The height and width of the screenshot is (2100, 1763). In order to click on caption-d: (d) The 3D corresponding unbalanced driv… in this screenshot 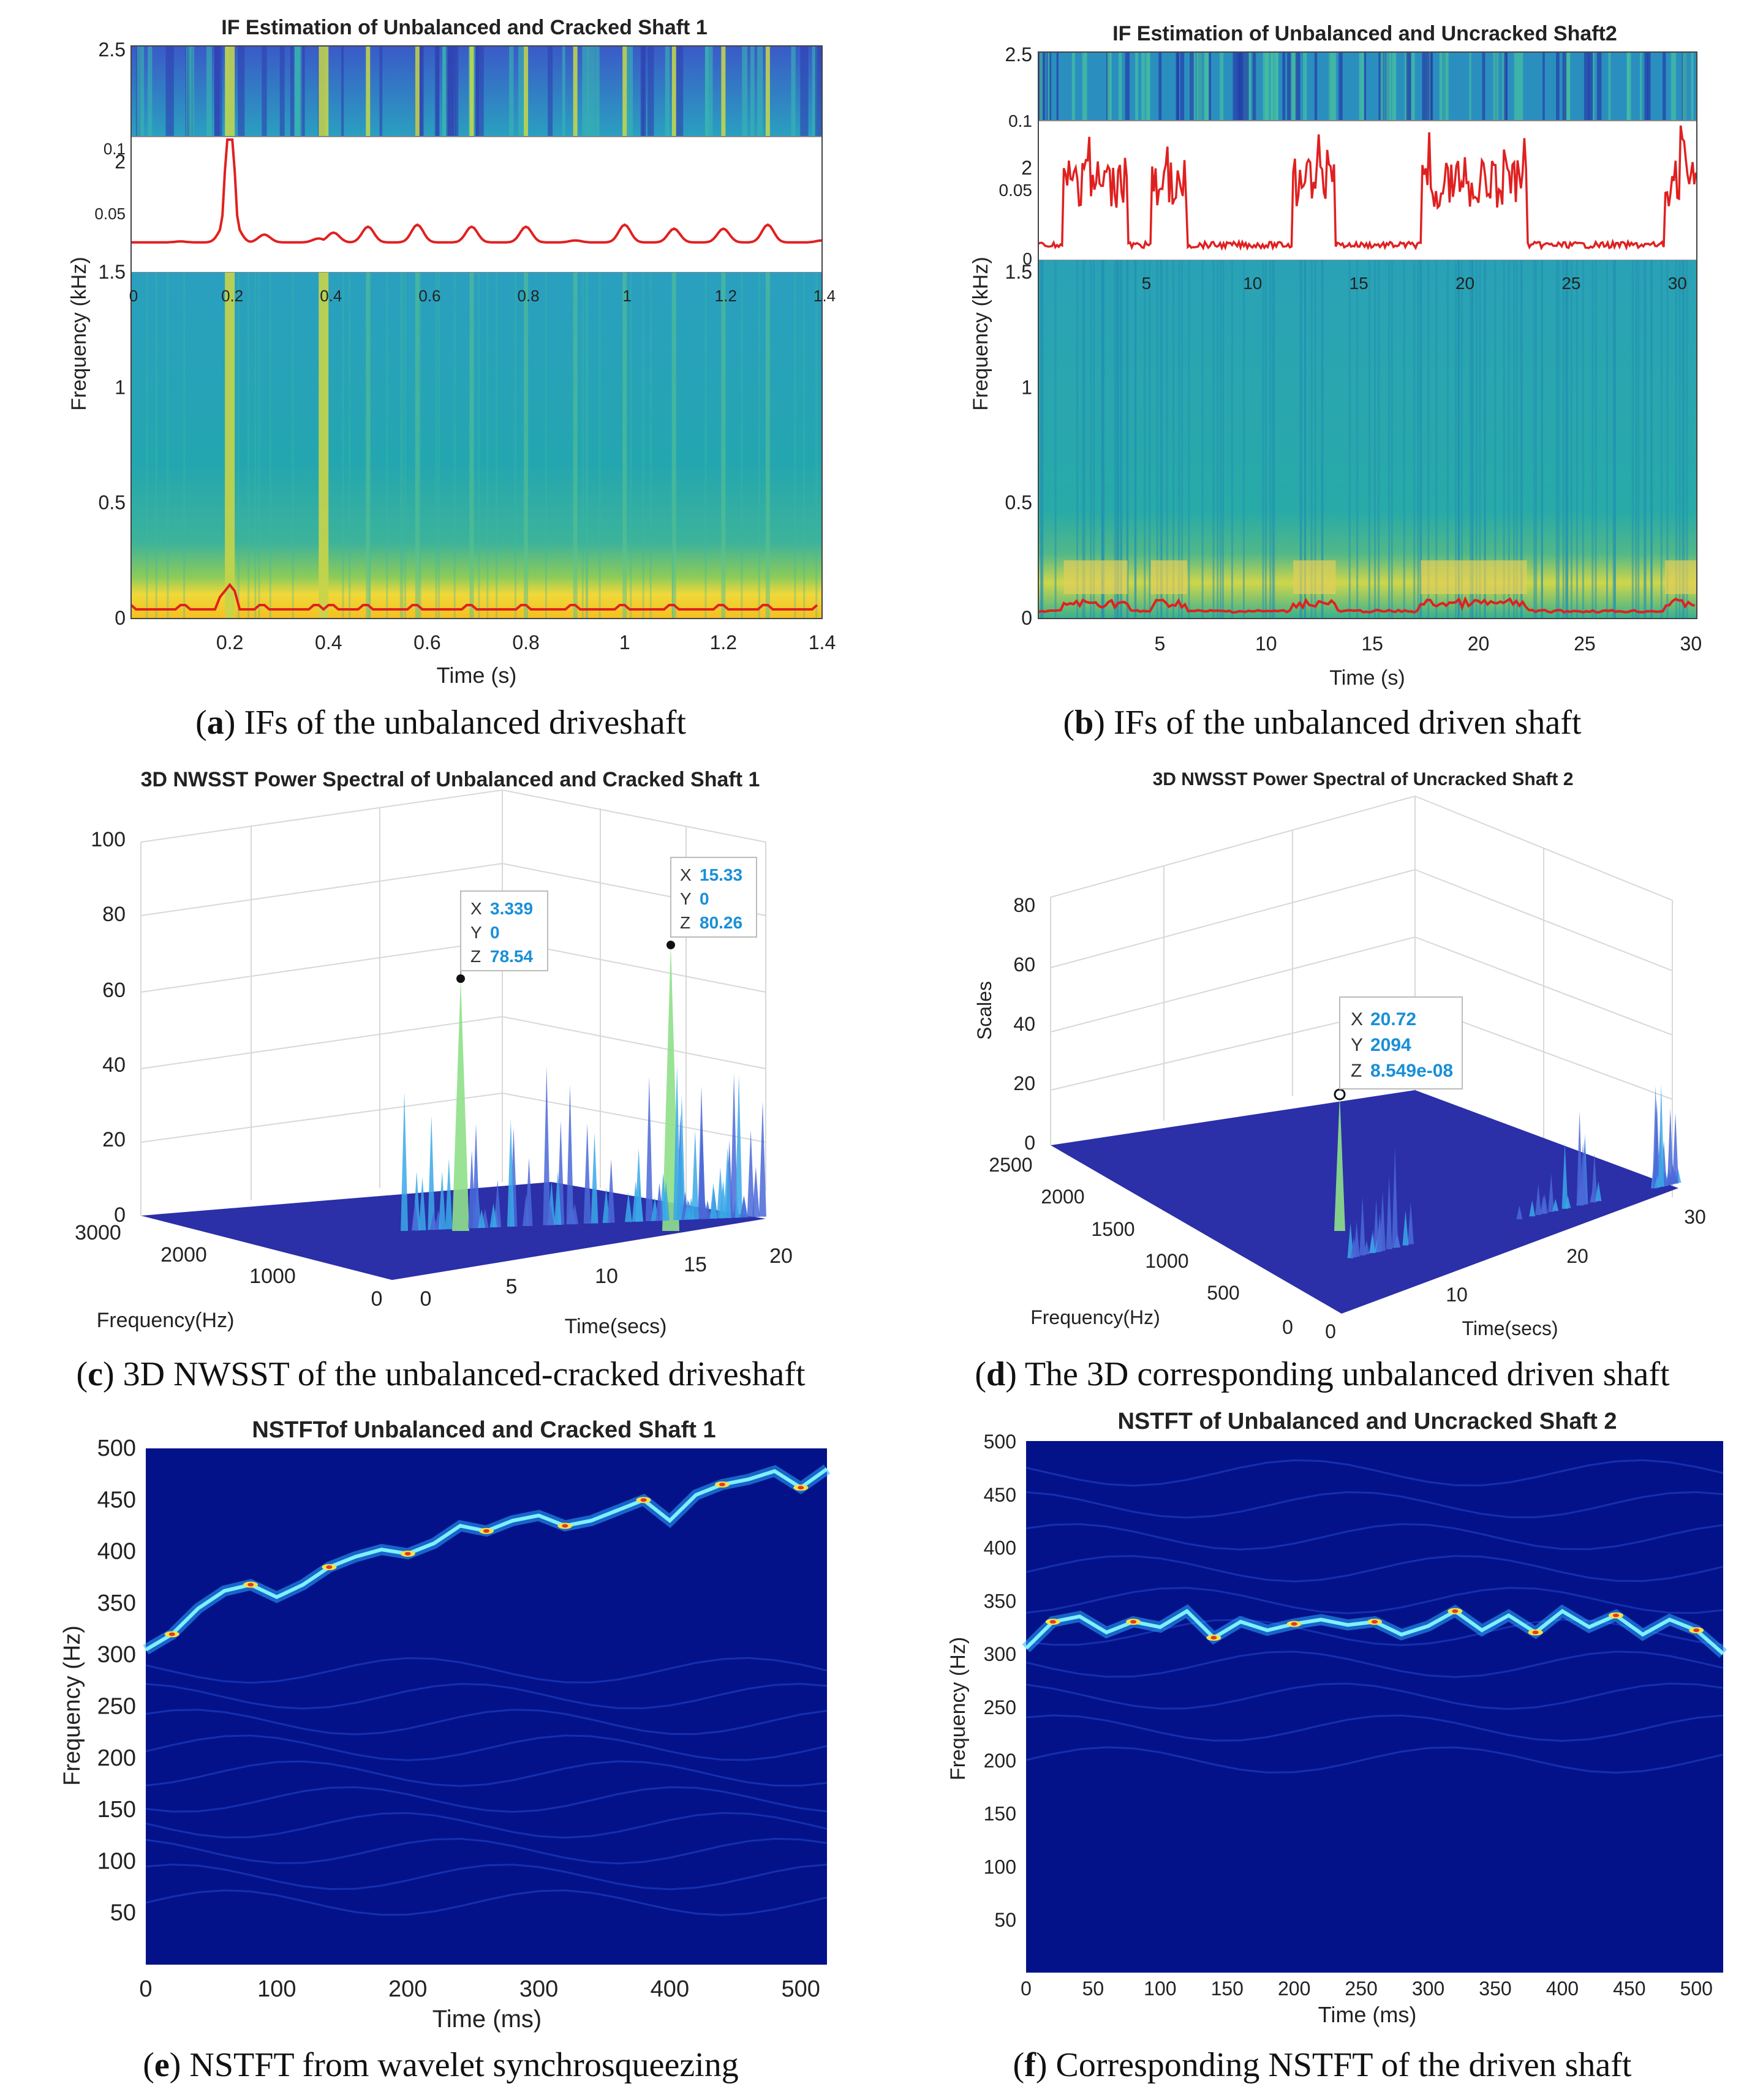, I will do `click(1322, 1374)`.